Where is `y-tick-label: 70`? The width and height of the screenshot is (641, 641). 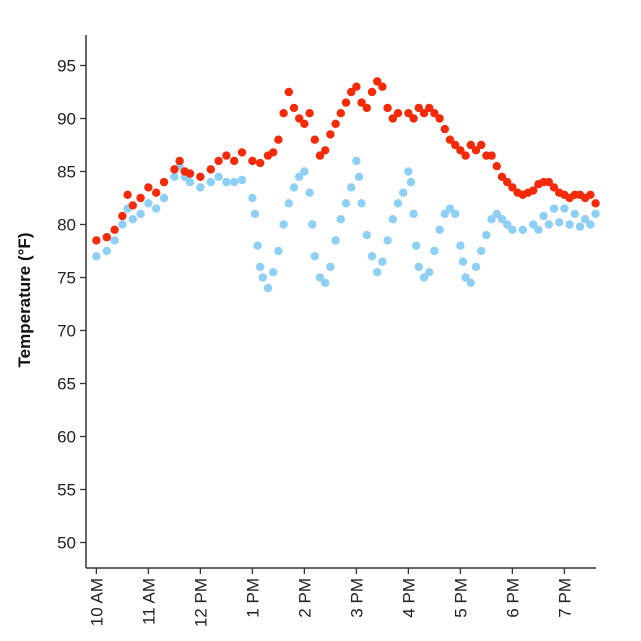
y-tick-label: 70 is located at coordinates (66, 331).